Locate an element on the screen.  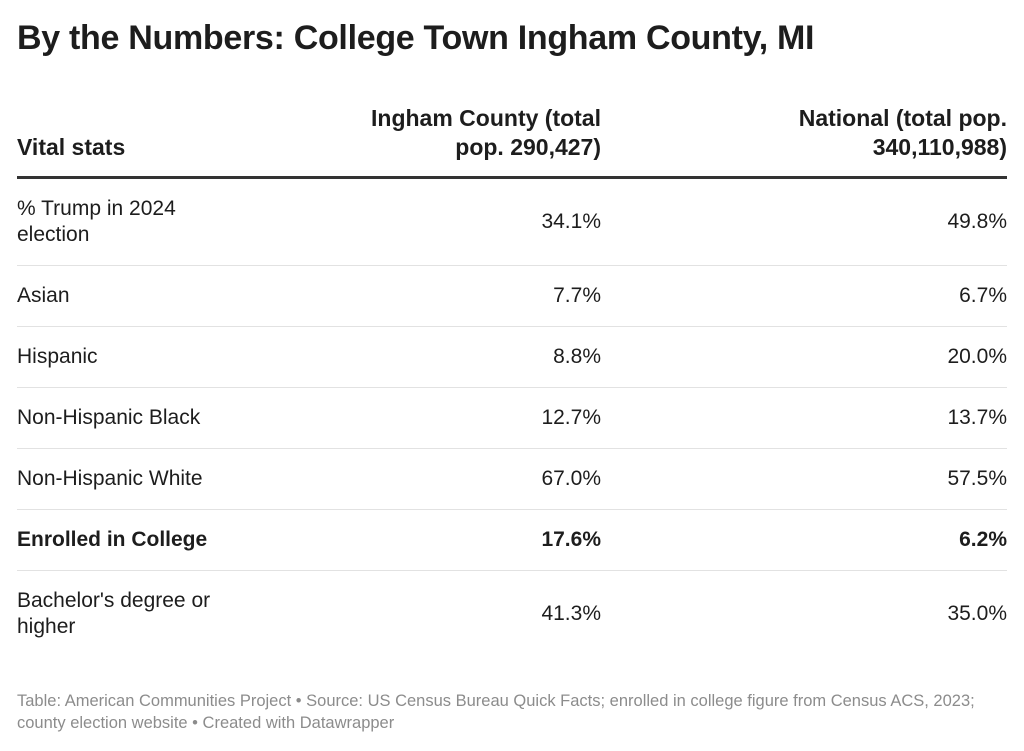
table-row-highlighted: Enrolled in College 17.6% 6.2% is located at coordinates (512, 540).